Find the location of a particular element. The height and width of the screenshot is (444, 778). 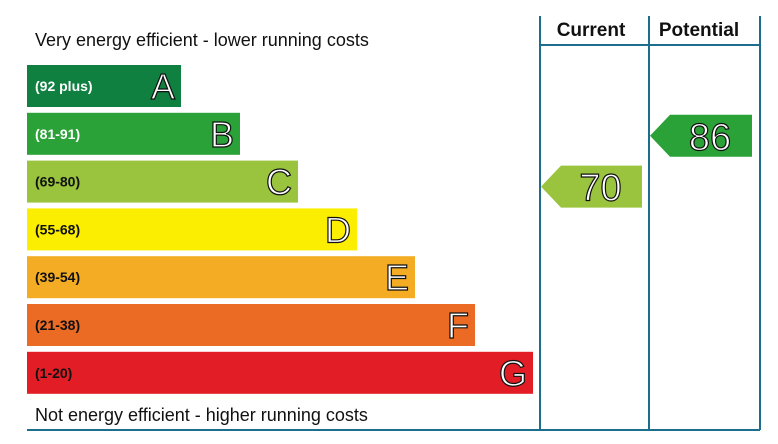

band-range-label: (69-80) is located at coordinates (57, 182).